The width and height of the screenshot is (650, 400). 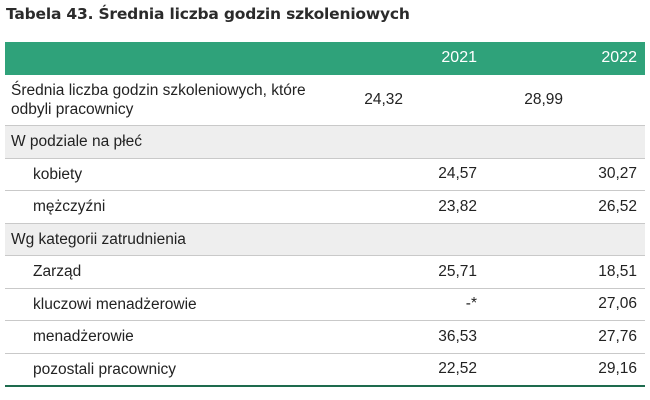 I want to click on table-row-women: kobiety 24,57 30,27, so click(x=325, y=174).